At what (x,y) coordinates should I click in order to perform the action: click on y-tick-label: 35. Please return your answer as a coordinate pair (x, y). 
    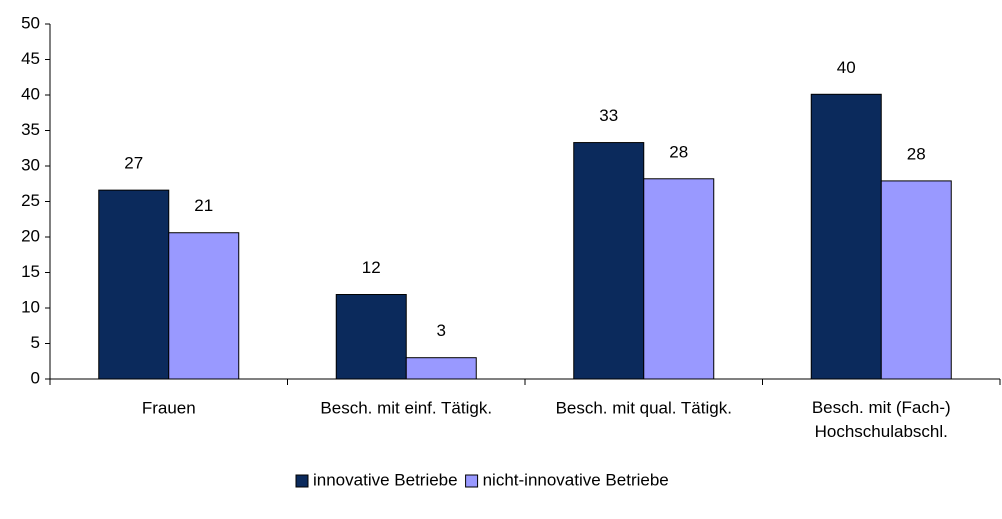
    Looking at the image, I should click on (30, 129).